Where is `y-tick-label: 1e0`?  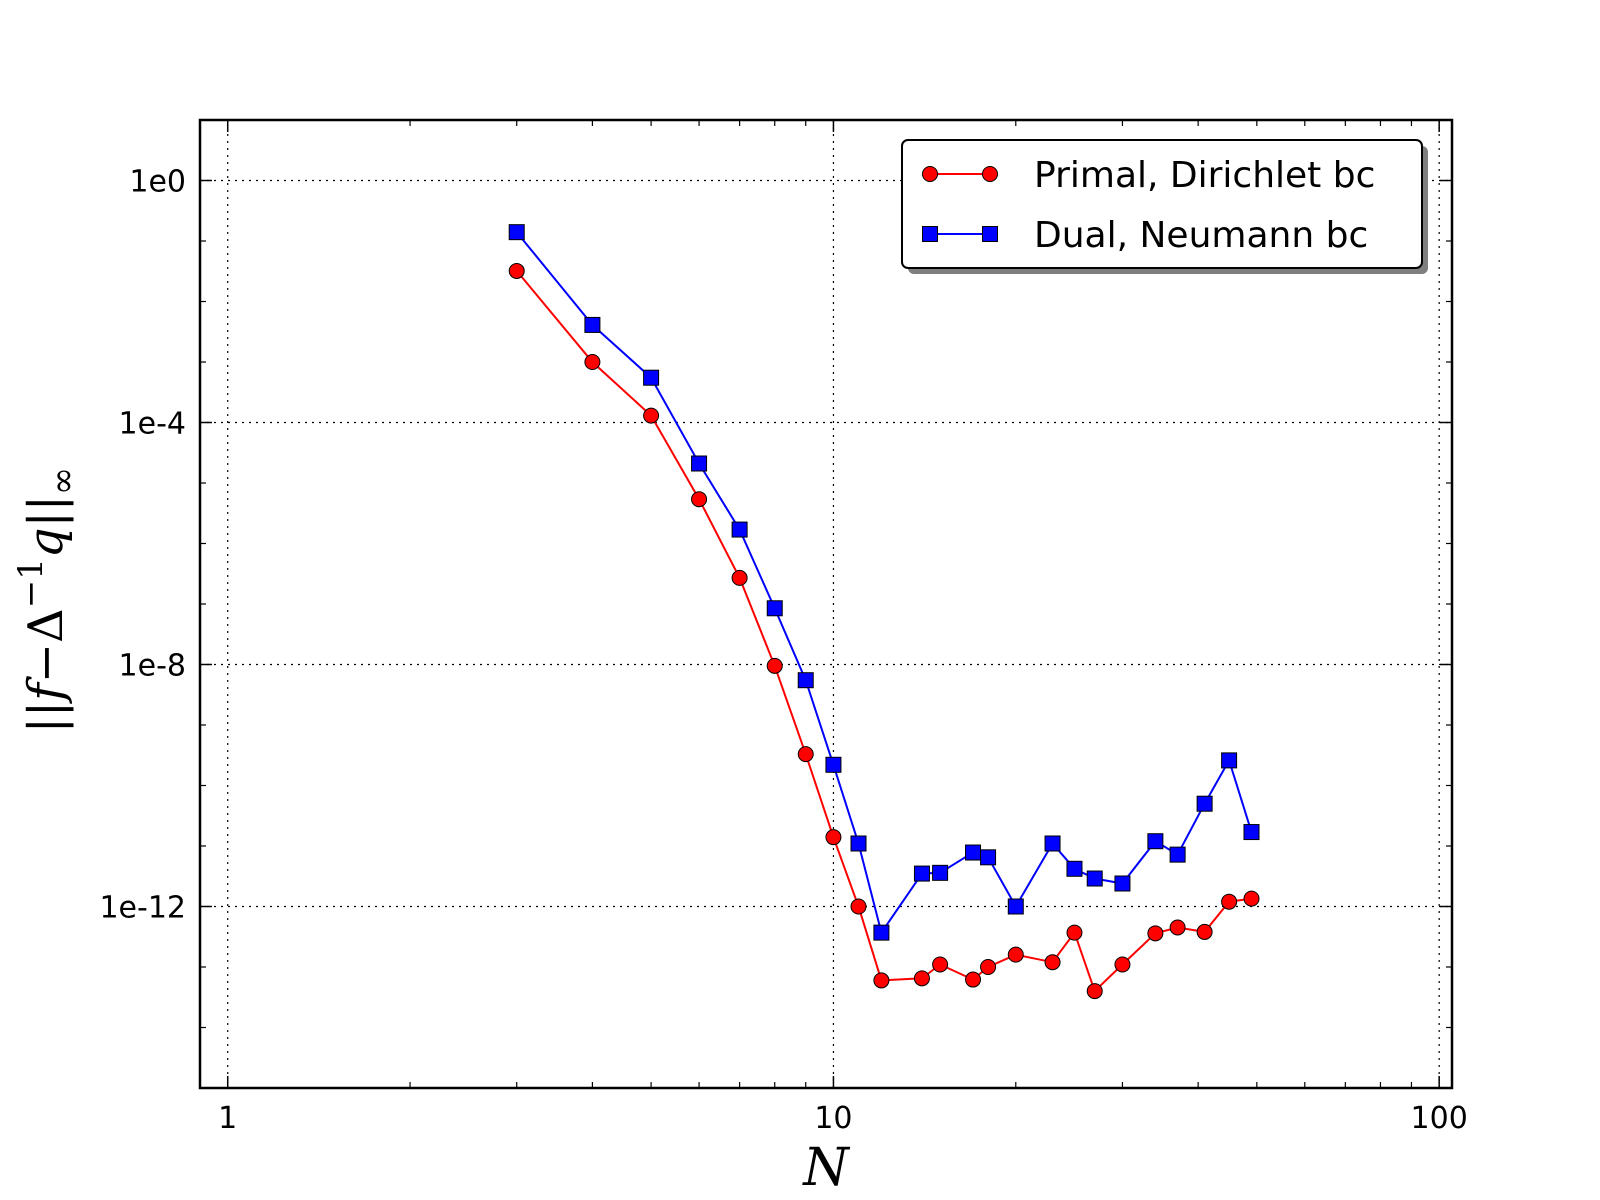
y-tick-label: 1e0 is located at coordinates (157, 182).